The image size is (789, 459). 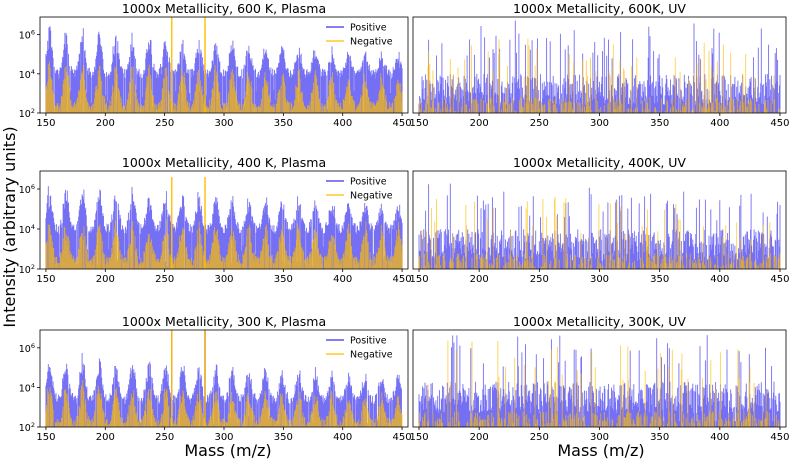 I want to click on panel-3-ytick-label-2: 10², so click(x=27, y=269).